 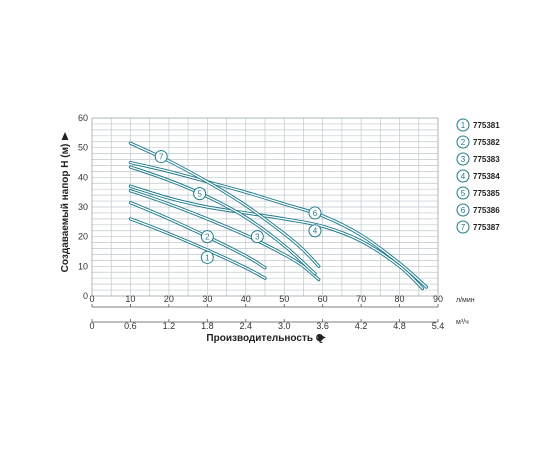 What do you see at coordinates (323, 299) in the screenshot?
I see `x-tick-label-primary: 60` at bounding box center [323, 299].